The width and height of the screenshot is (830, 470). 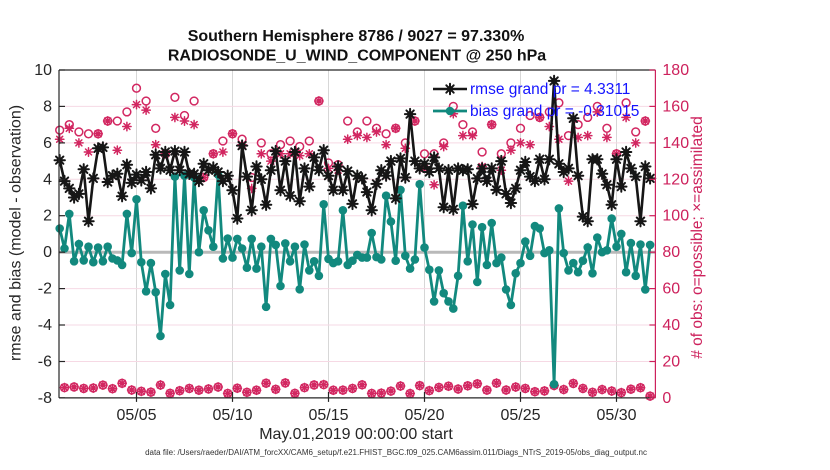 I want to click on svg-text: 2, so click(x=47, y=216).